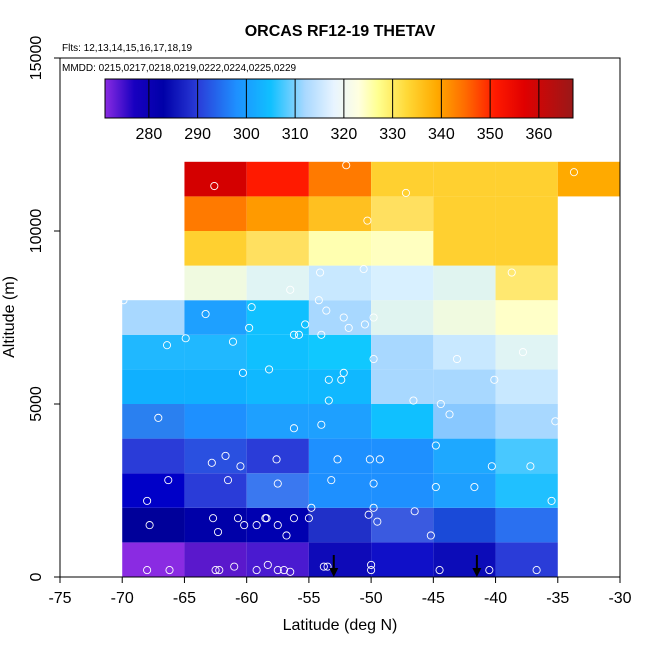 Image resolution: width=650 pixels, height=650 pixels. Describe the element at coordinates (495, 598) in the screenshot. I see `x-tick-label: -40` at that location.